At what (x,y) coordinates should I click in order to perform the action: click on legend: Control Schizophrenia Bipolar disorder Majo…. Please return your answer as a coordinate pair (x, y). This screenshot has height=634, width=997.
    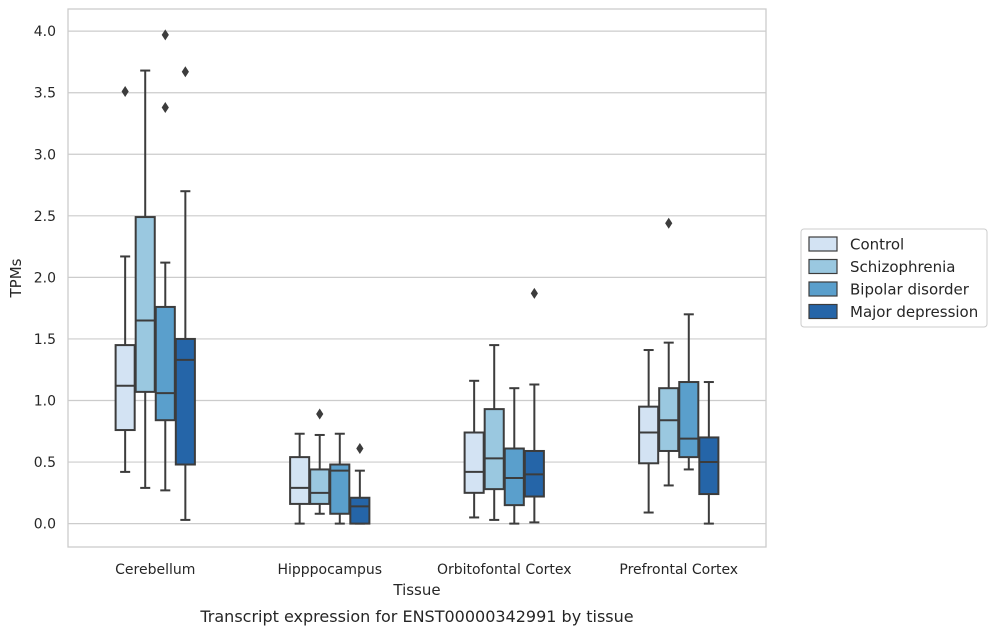
    Looking at the image, I should click on (894, 278).